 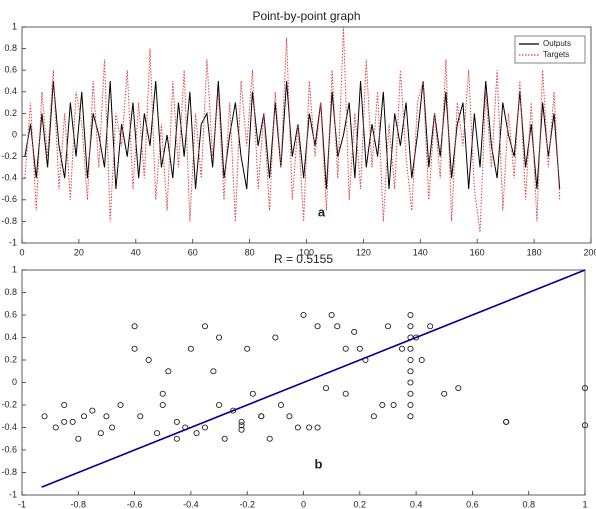 What do you see at coordinates (303, 259) in the screenshot?
I see `chart-title: R = 0.5155` at bounding box center [303, 259].